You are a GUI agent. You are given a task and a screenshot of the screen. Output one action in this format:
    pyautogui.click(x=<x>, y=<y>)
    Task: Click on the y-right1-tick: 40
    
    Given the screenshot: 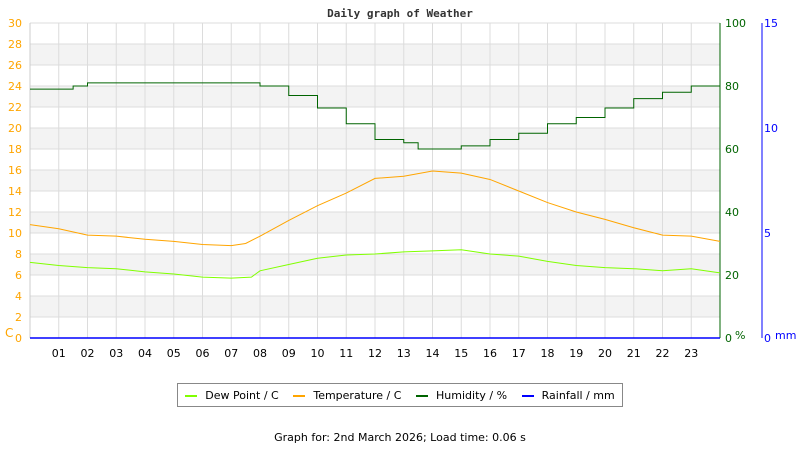 What is the action you would take?
    pyautogui.click(x=732, y=212)
    